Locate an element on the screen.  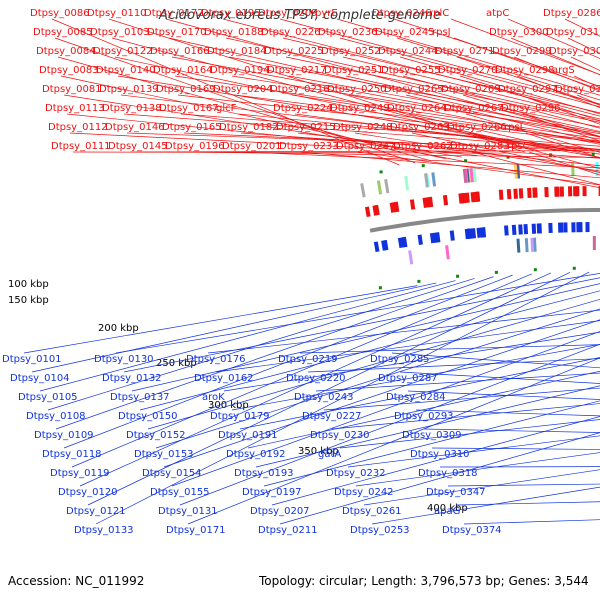
reverse-gene-label: Dtpsy_0153 is located at coordinates (164, 454).